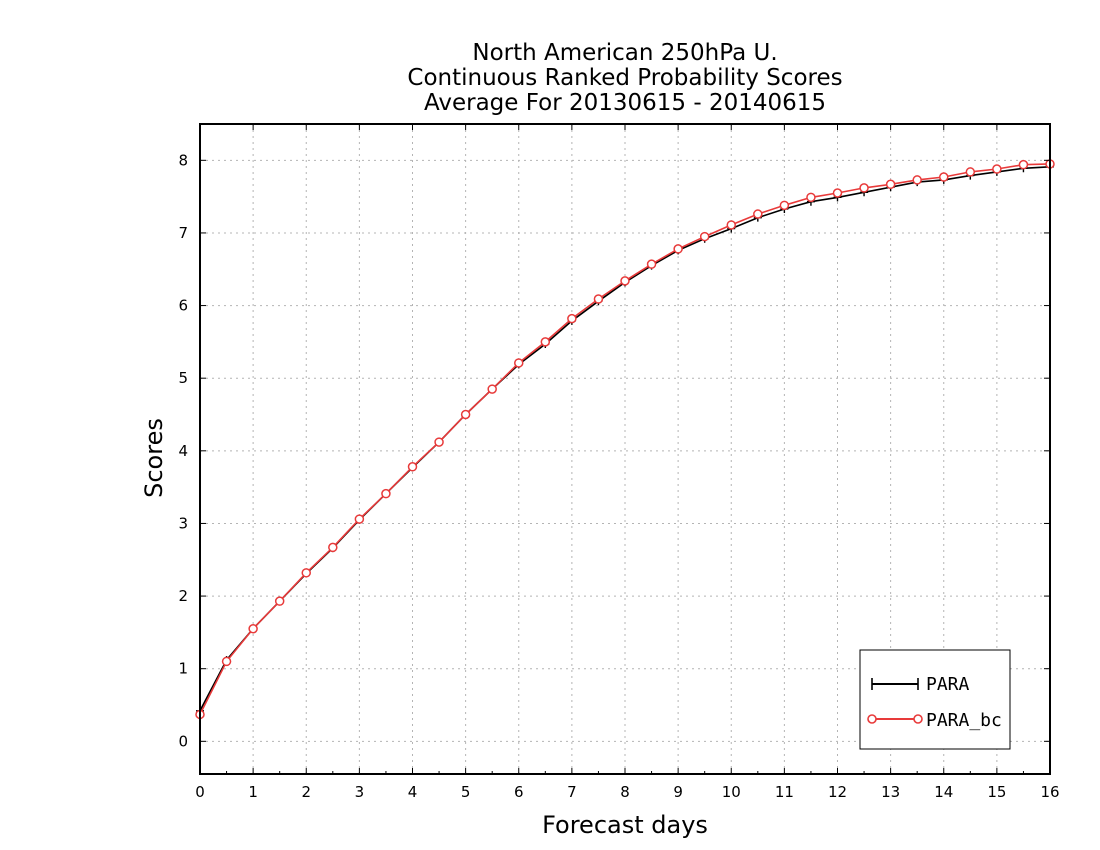 The height and width of the screenshot is (850, 1100). Describe the element at coordinates (183, 596) in the screenshot. I see `y-tick-label: 2` at that location.